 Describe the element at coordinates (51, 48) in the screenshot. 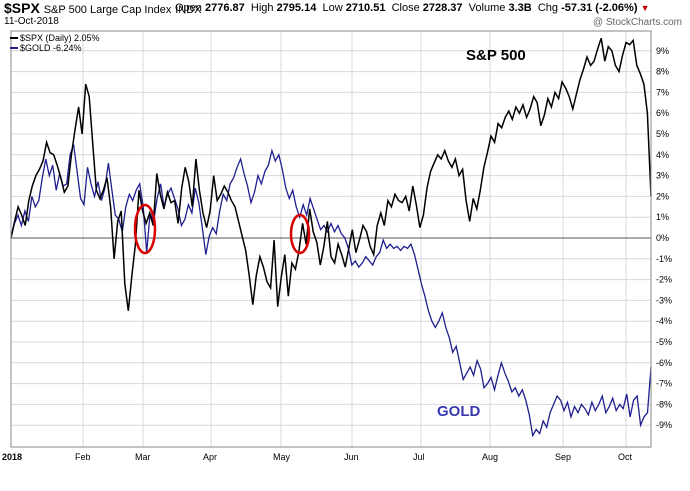

I see `legend-entry-gold: $GOLD -6.24%` at that location.